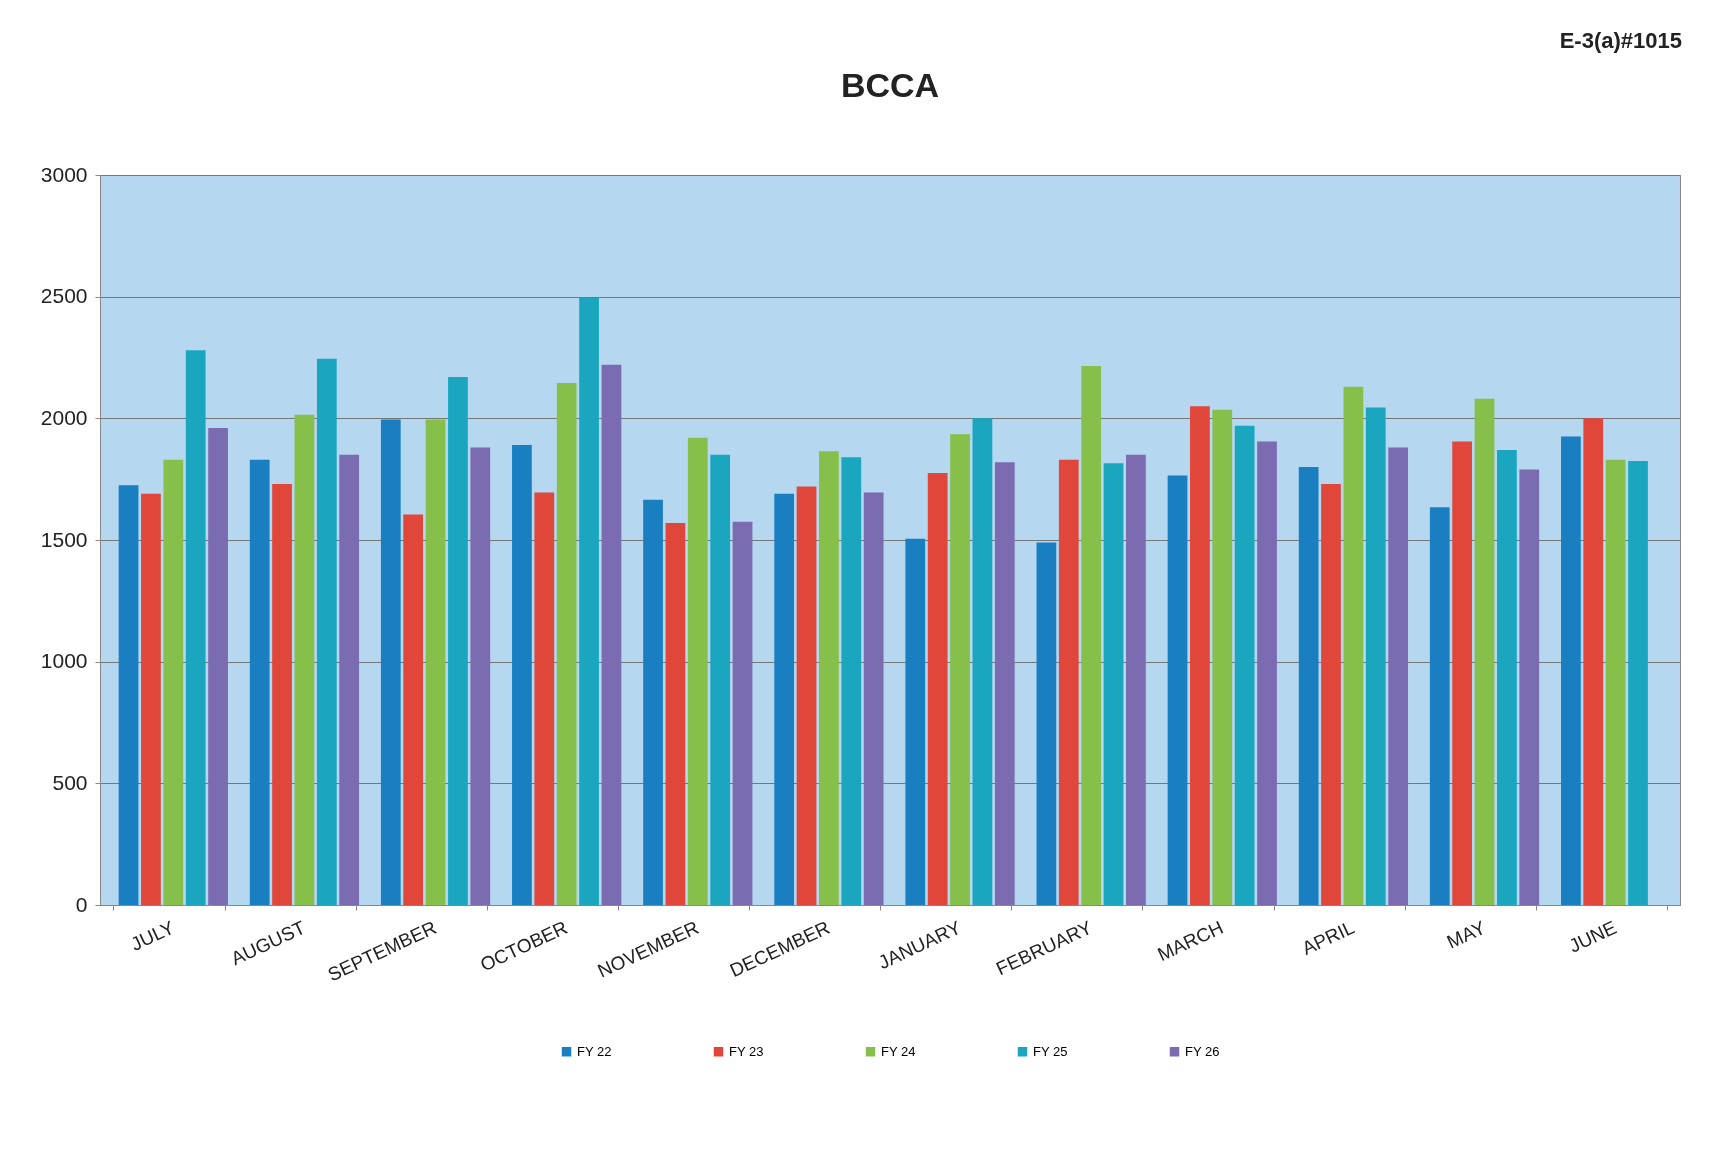 Image resolution: width=1722 pixels, height=1172 pixels. I want to click on chart-title: BCCA, so click(890, 85).